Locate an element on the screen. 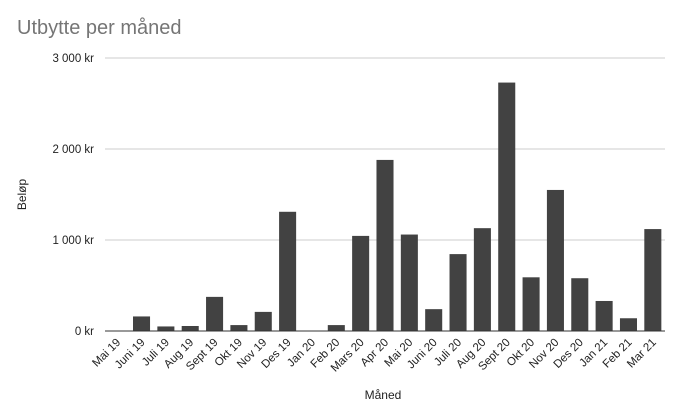  y-axis-tick-labels: 0 kr 1 000 kr 2 000 kr 3 000 kr is located at coordinates (73, 195).